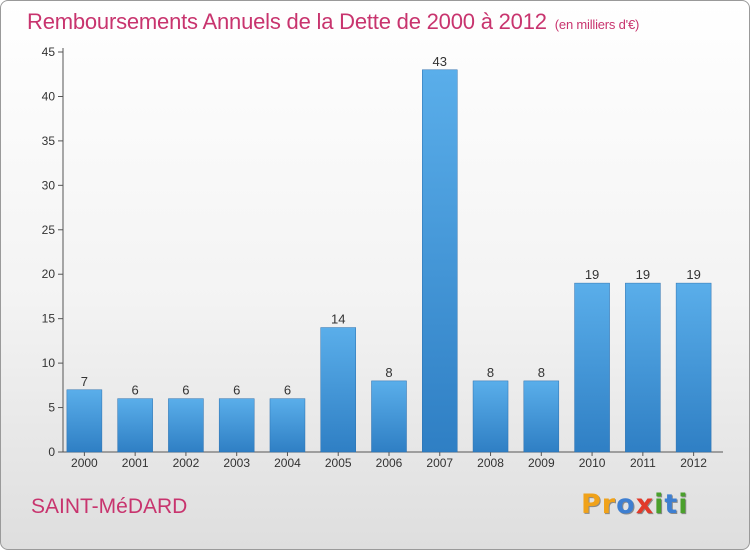  What do you see at coordinates (49, 52) in the screenshot?
I see `y-tick-label: 45` at bounding box center [49, 52].